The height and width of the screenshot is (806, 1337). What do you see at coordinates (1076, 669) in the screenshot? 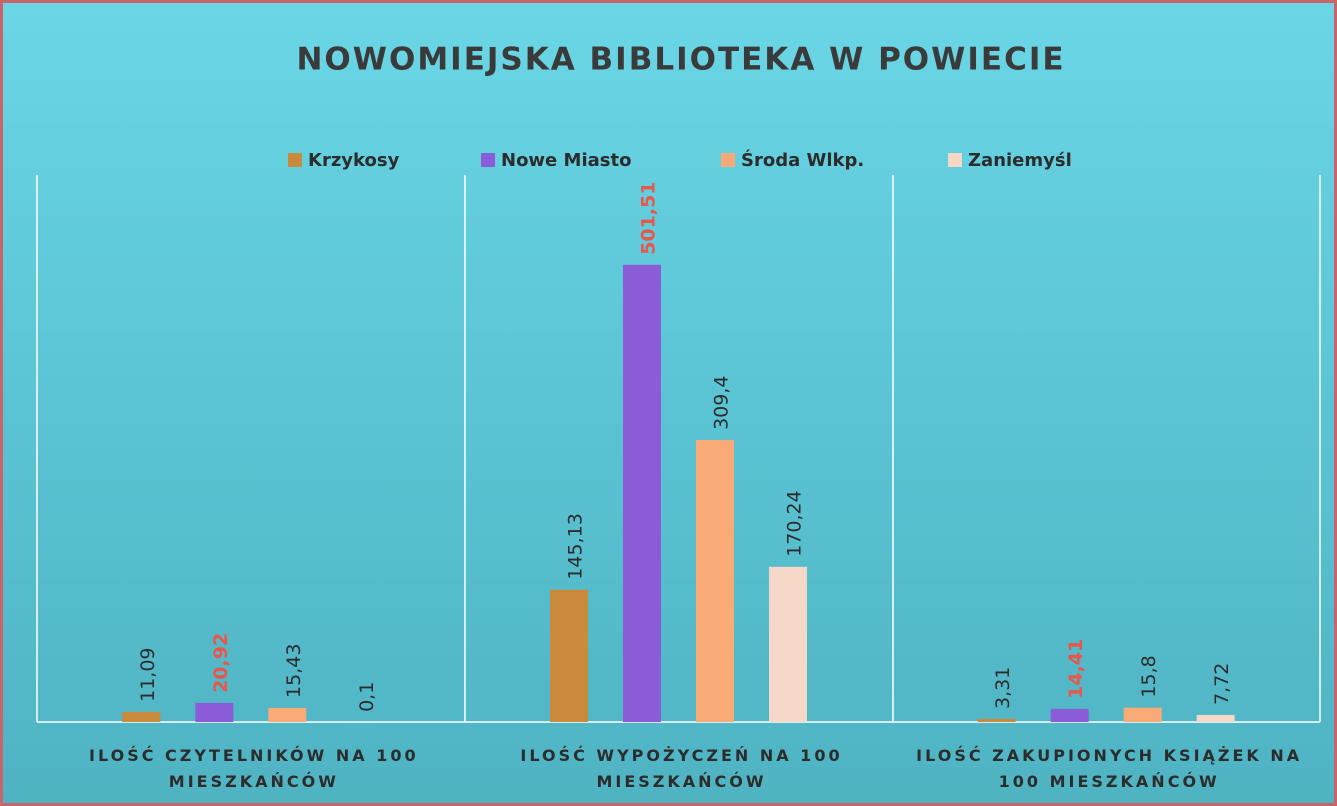
I see `value-label: 14,41` at bounding box center [1076, 669].